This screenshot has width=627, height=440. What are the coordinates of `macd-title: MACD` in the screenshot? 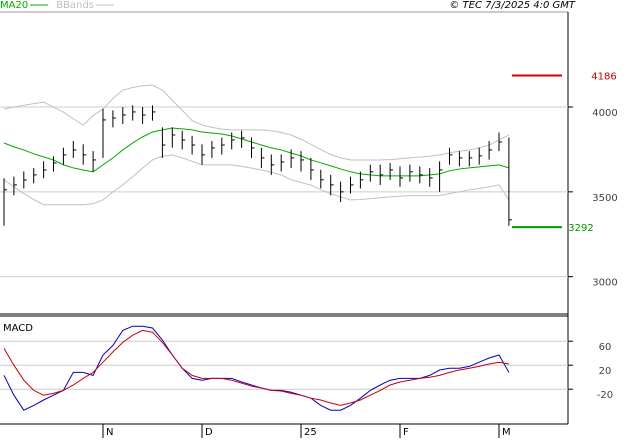 It's located at (18, 328).